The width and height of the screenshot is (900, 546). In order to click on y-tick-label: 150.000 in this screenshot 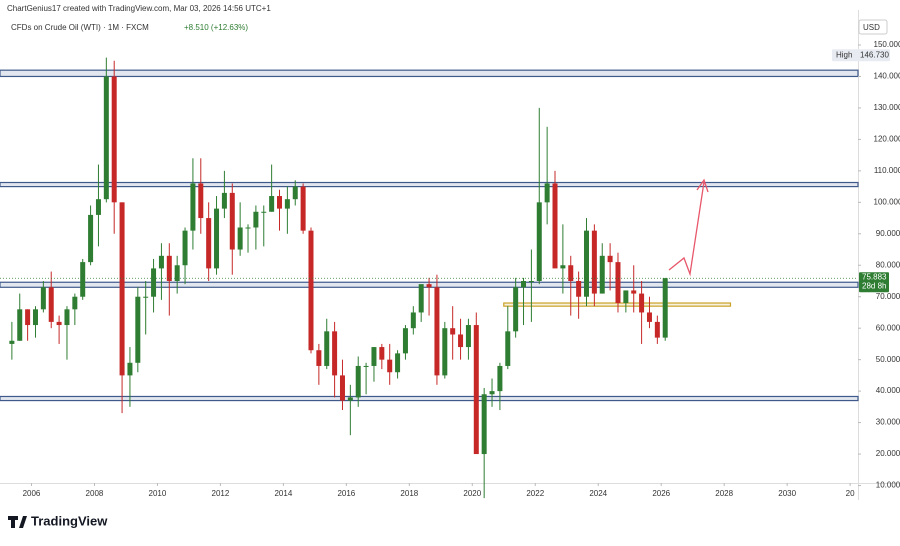, I will do `click(887, 44)`.